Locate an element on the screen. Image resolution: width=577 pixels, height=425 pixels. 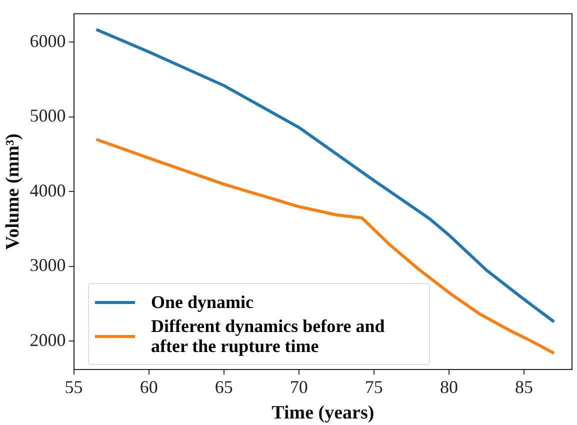
y-tick-label: 6000 is located at coordinates (48, 40).